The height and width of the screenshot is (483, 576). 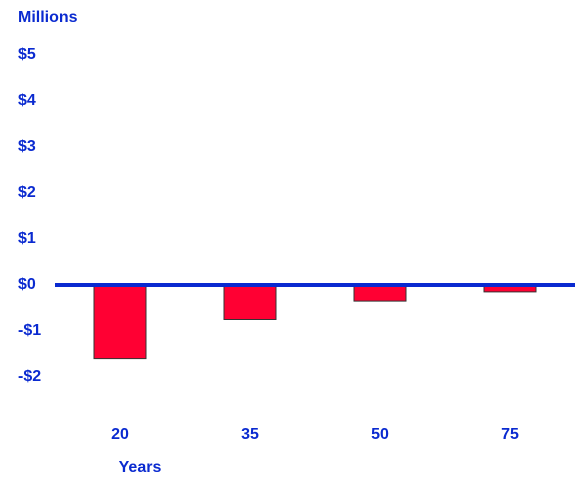 What do you see at coordinates (140, 467) in the screenshot?
I see `x-axis-label: Years` at bounding box center [140, 467].